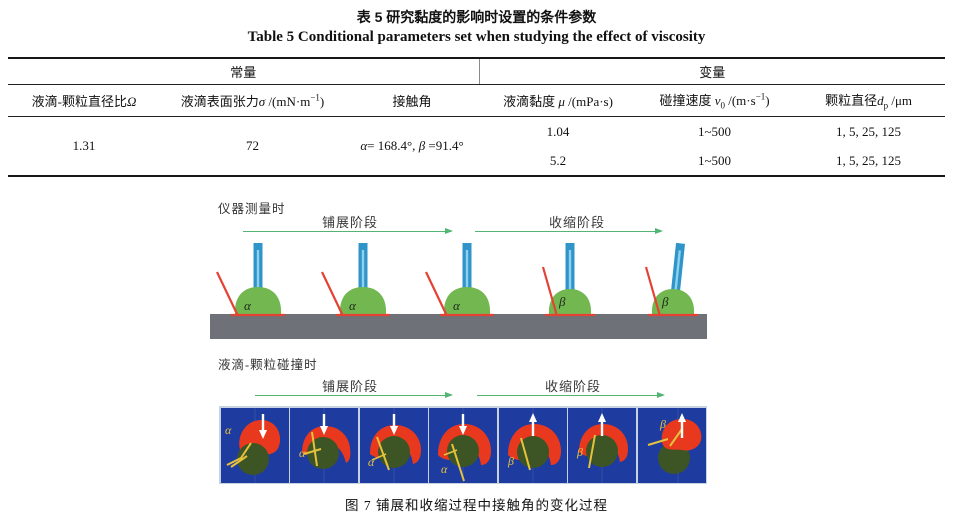 The image size is (953, 514). I want to click on collision-panel-1: α, so click(254, 445).